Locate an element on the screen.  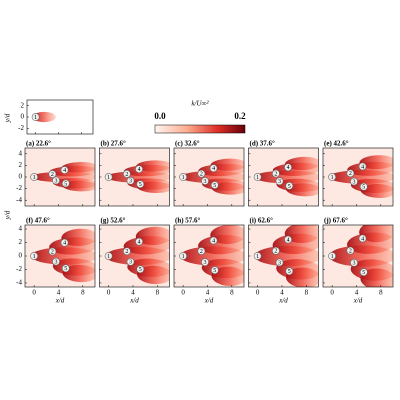
panel-label: (i) 62.6° is located at coordinates (262, 221).